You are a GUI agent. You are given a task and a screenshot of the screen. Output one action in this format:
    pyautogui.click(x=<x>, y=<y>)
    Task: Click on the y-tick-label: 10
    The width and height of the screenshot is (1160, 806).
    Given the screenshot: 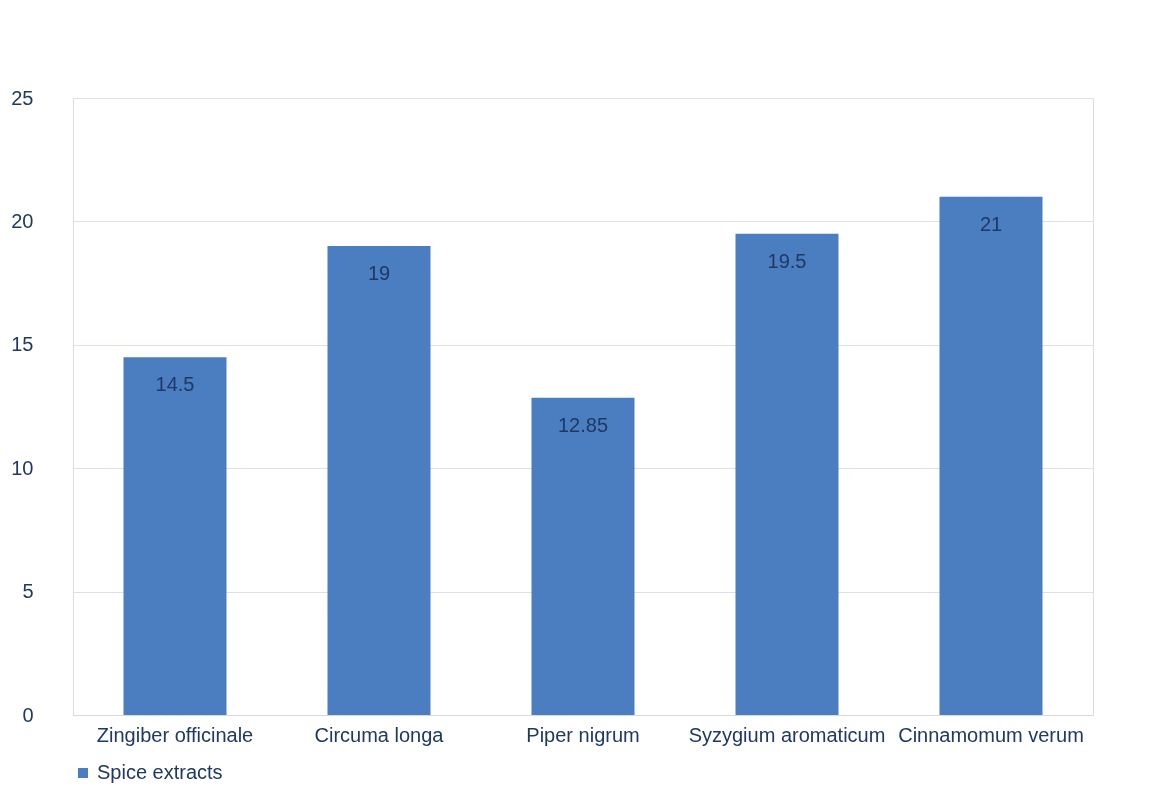 What is the action you would take?
    pyautogui.click(x=22, y=467)
    